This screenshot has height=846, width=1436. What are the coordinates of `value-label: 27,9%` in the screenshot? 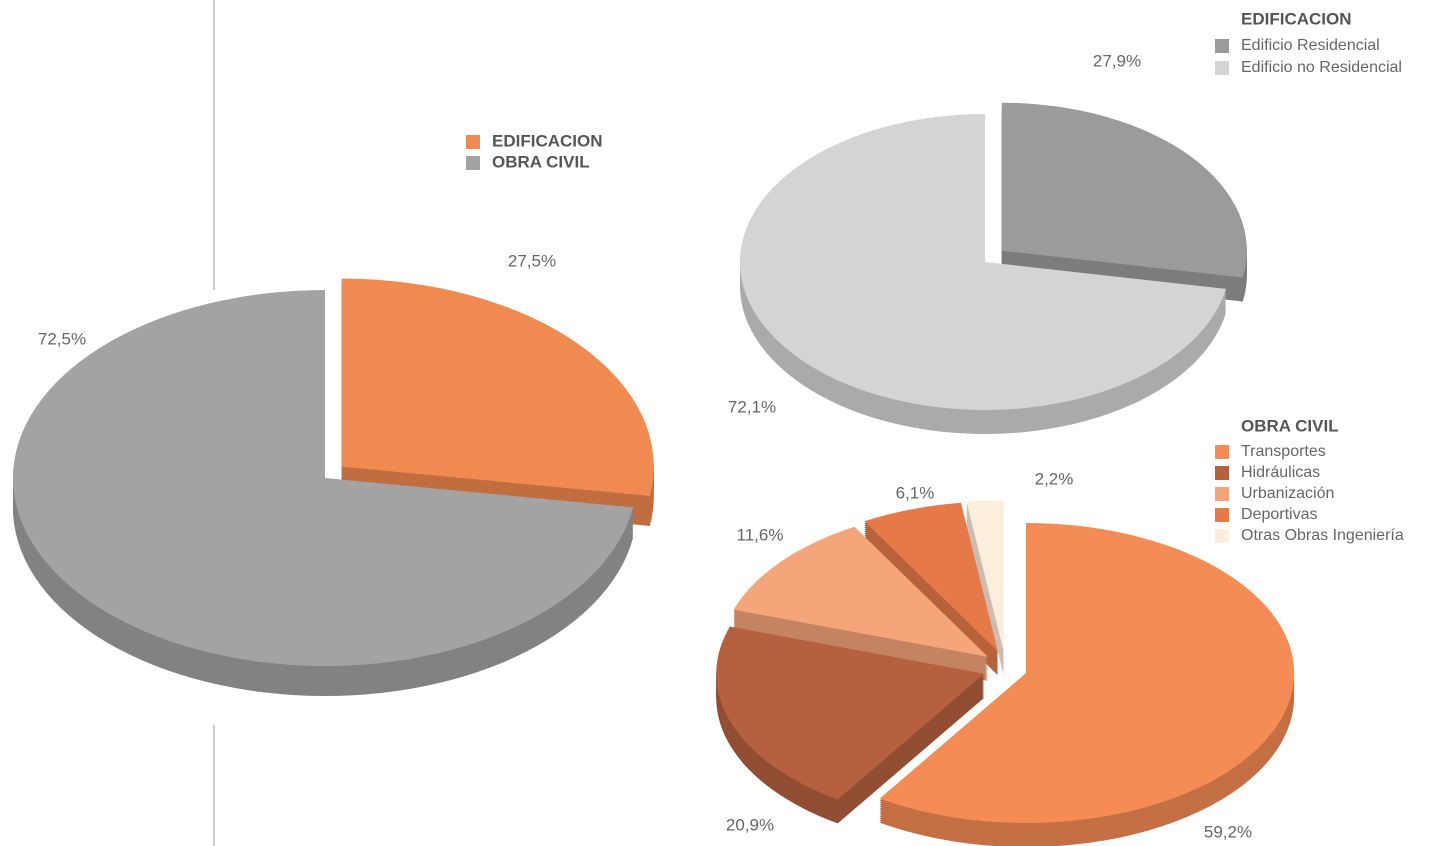 It's located at (1117, 60).